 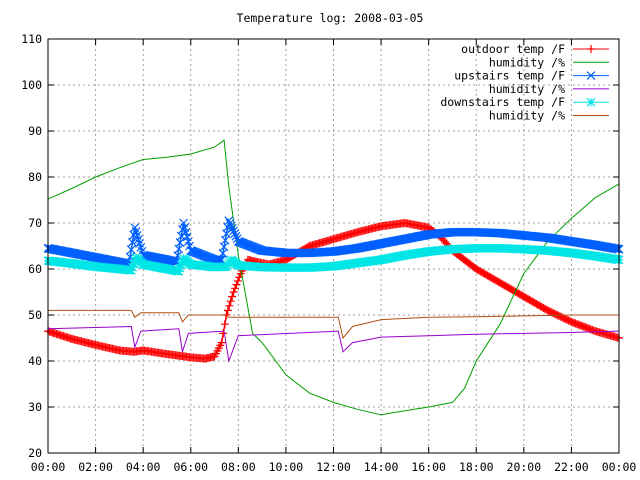 I want to click on y-tick-label: 30, so click(x=35, y=407).